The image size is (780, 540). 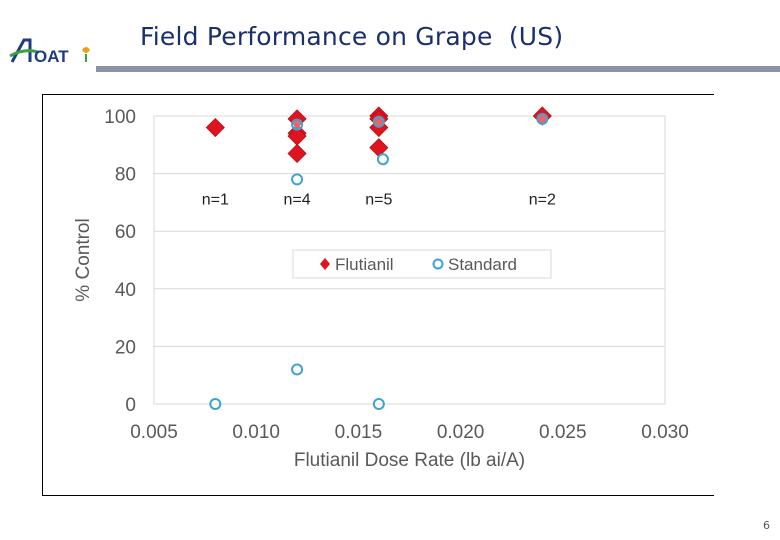 I want to click on y-tick-label: 20, so click(x=125, y=347).